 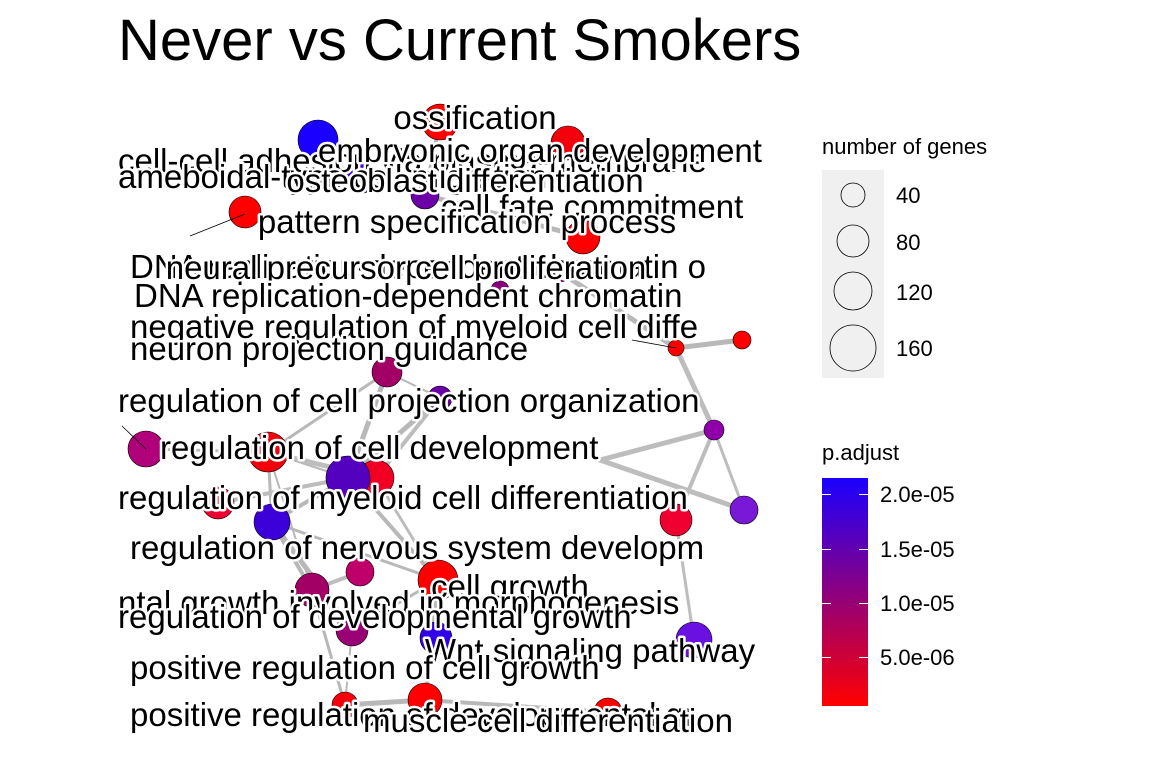 I want to click on node-label-halo: ossification, so click(x=474, y=117).